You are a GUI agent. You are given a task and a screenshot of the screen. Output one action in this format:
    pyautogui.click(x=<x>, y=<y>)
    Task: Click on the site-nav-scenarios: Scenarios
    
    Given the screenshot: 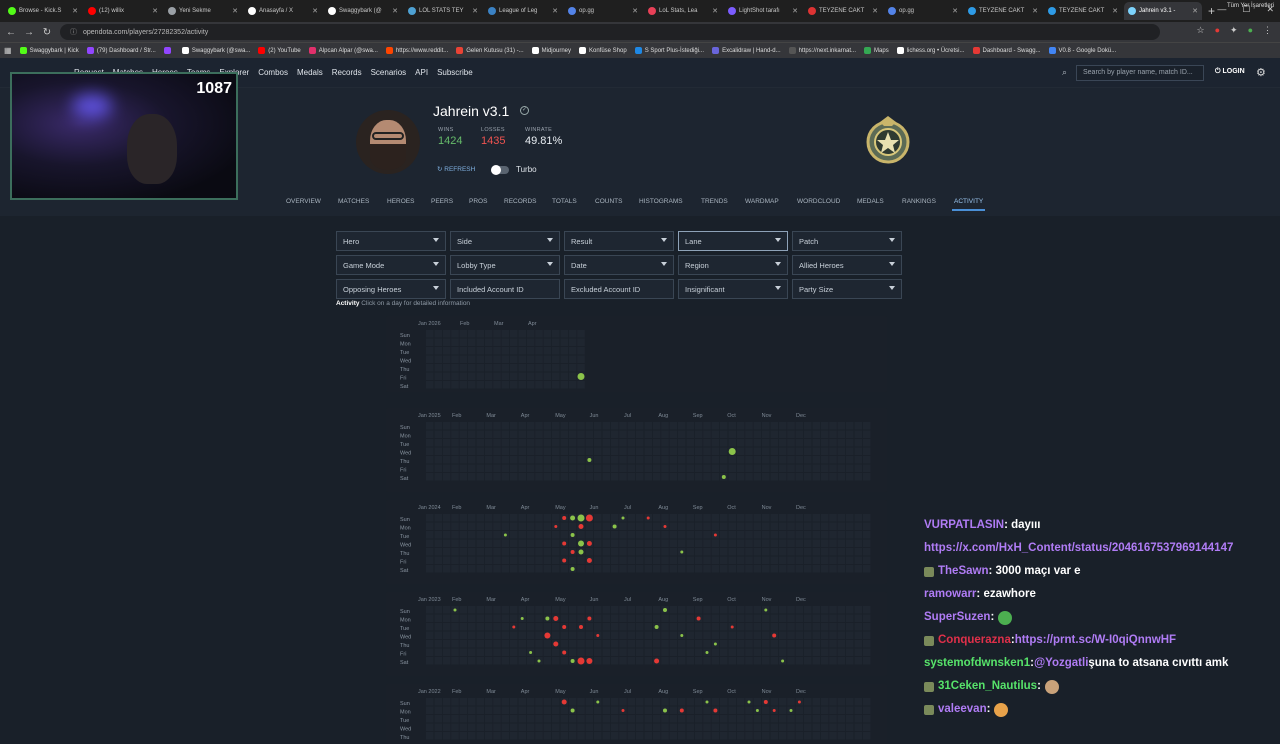 What is the action you would take?
    pyautogui.click(x=388, y=72)
    